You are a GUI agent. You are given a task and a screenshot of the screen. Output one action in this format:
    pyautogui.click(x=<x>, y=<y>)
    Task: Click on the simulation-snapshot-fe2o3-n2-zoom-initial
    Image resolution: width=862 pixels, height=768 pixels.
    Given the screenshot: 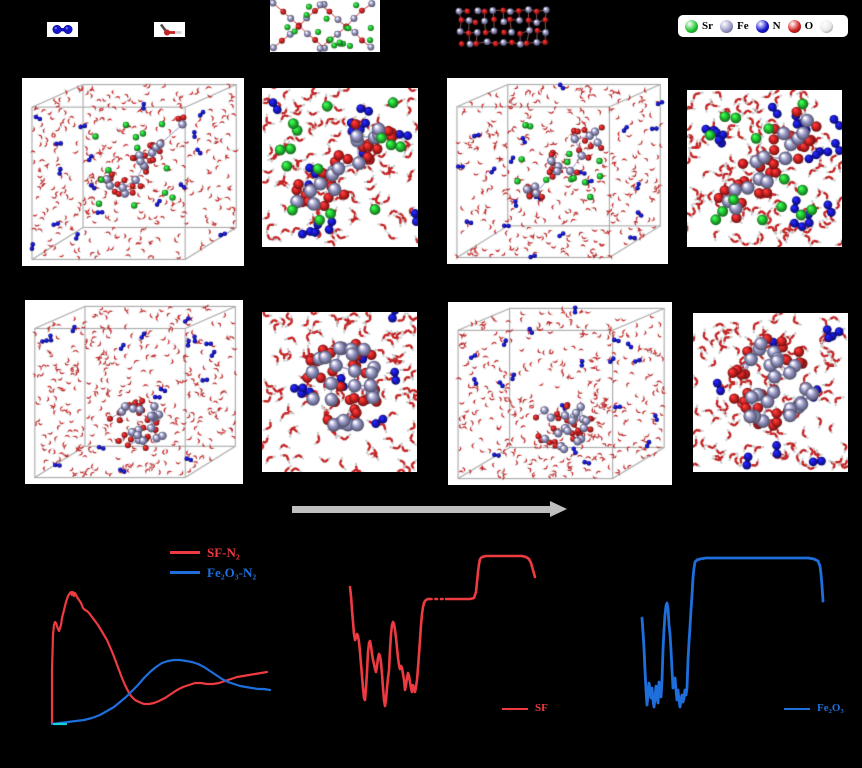 What is the action you would take?
    pyautogui.click(x=339, y=392)
    